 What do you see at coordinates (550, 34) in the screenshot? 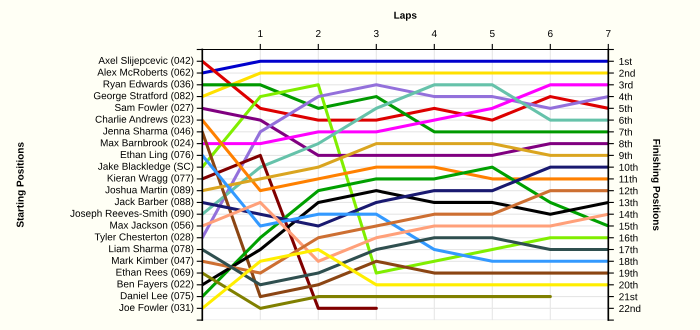
I see `x-tick-label: 6` at bounding box center [550, 34].